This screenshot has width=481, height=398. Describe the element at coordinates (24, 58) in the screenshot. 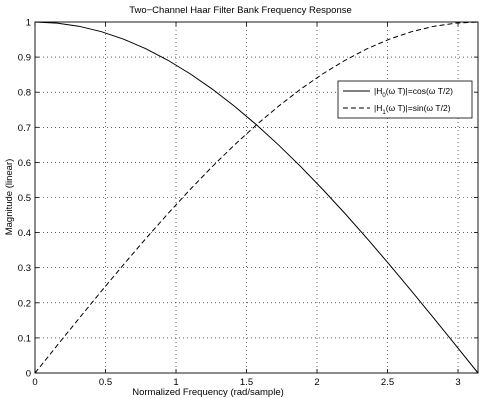

I see `y-tick-label: 0.9` at that location.